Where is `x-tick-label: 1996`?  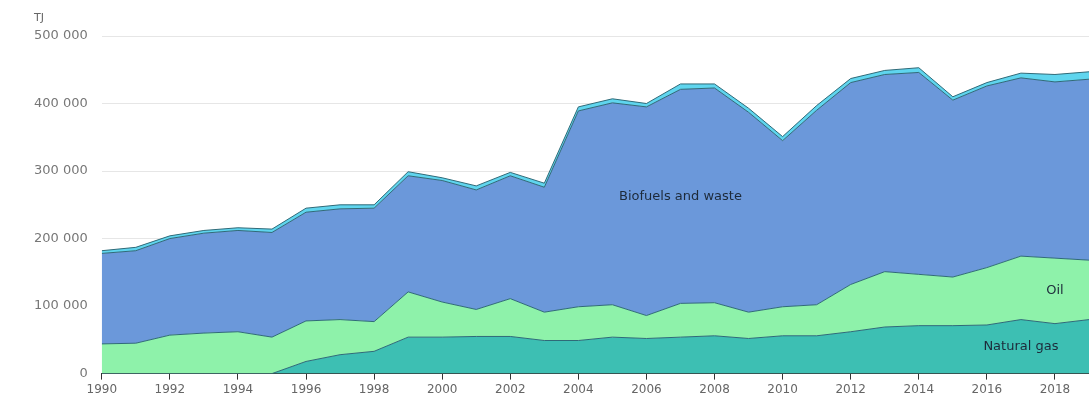 x-tick-label: 1996 is located at coordinates (306, 388).